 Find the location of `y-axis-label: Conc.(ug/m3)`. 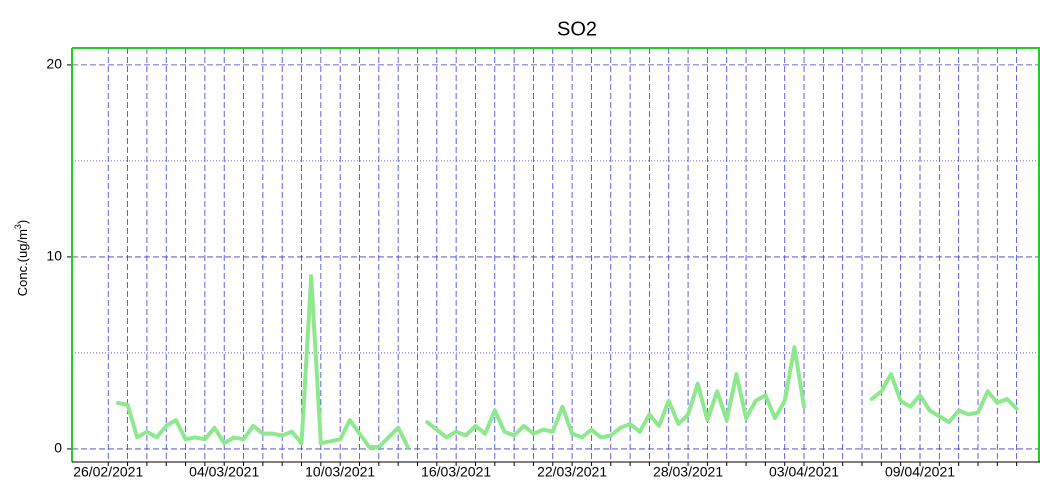

y-axis-label: Conc.(ug/m3) is located at coordinates (21, 258).